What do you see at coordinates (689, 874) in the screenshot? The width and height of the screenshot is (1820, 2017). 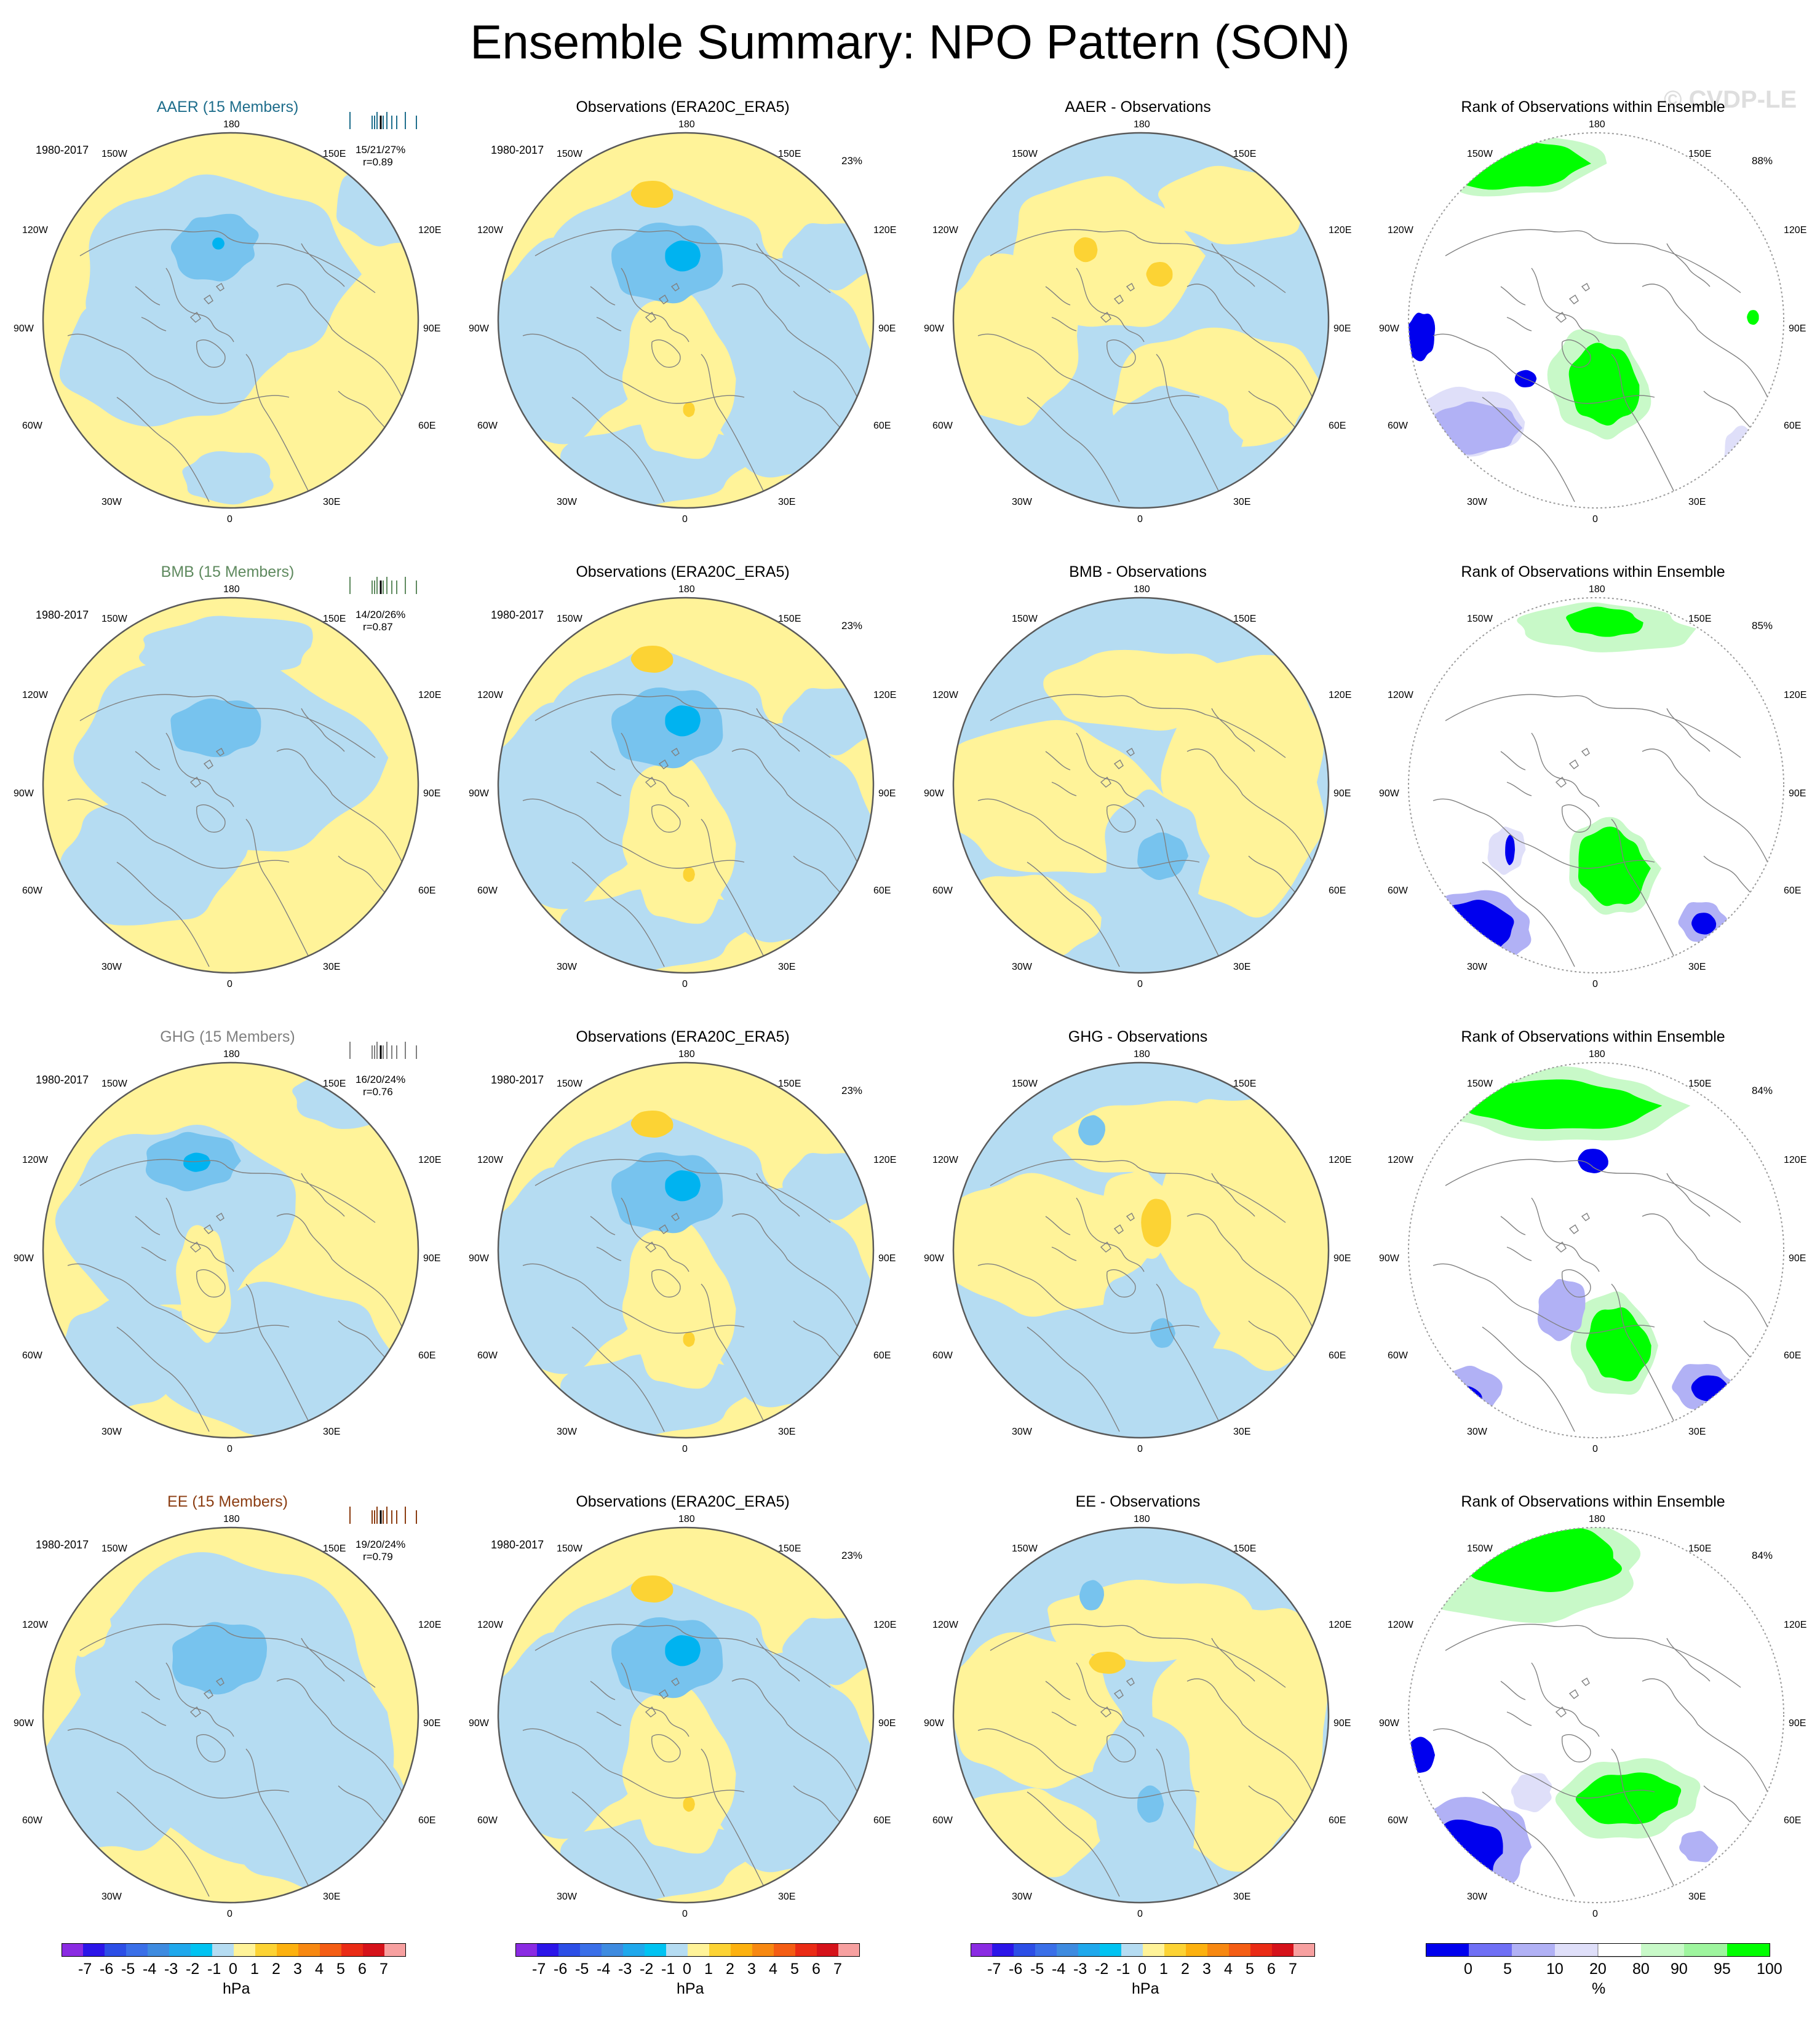 I see `positive-center` at bounding box center [689, 874].